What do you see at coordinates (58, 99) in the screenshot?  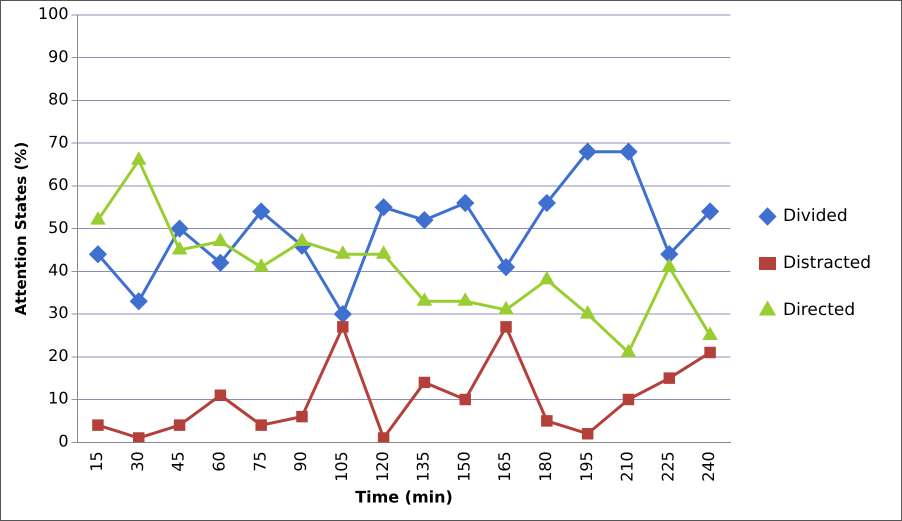 I see `y-tick-label: 80` at bounding box center [58, 99].